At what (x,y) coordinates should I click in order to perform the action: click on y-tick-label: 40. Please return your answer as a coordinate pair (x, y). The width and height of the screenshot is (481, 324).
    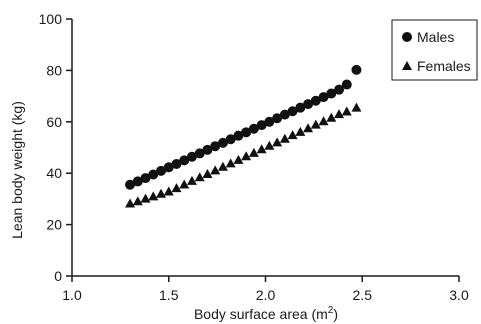
    Looking at the image, I should click on (54, 173).